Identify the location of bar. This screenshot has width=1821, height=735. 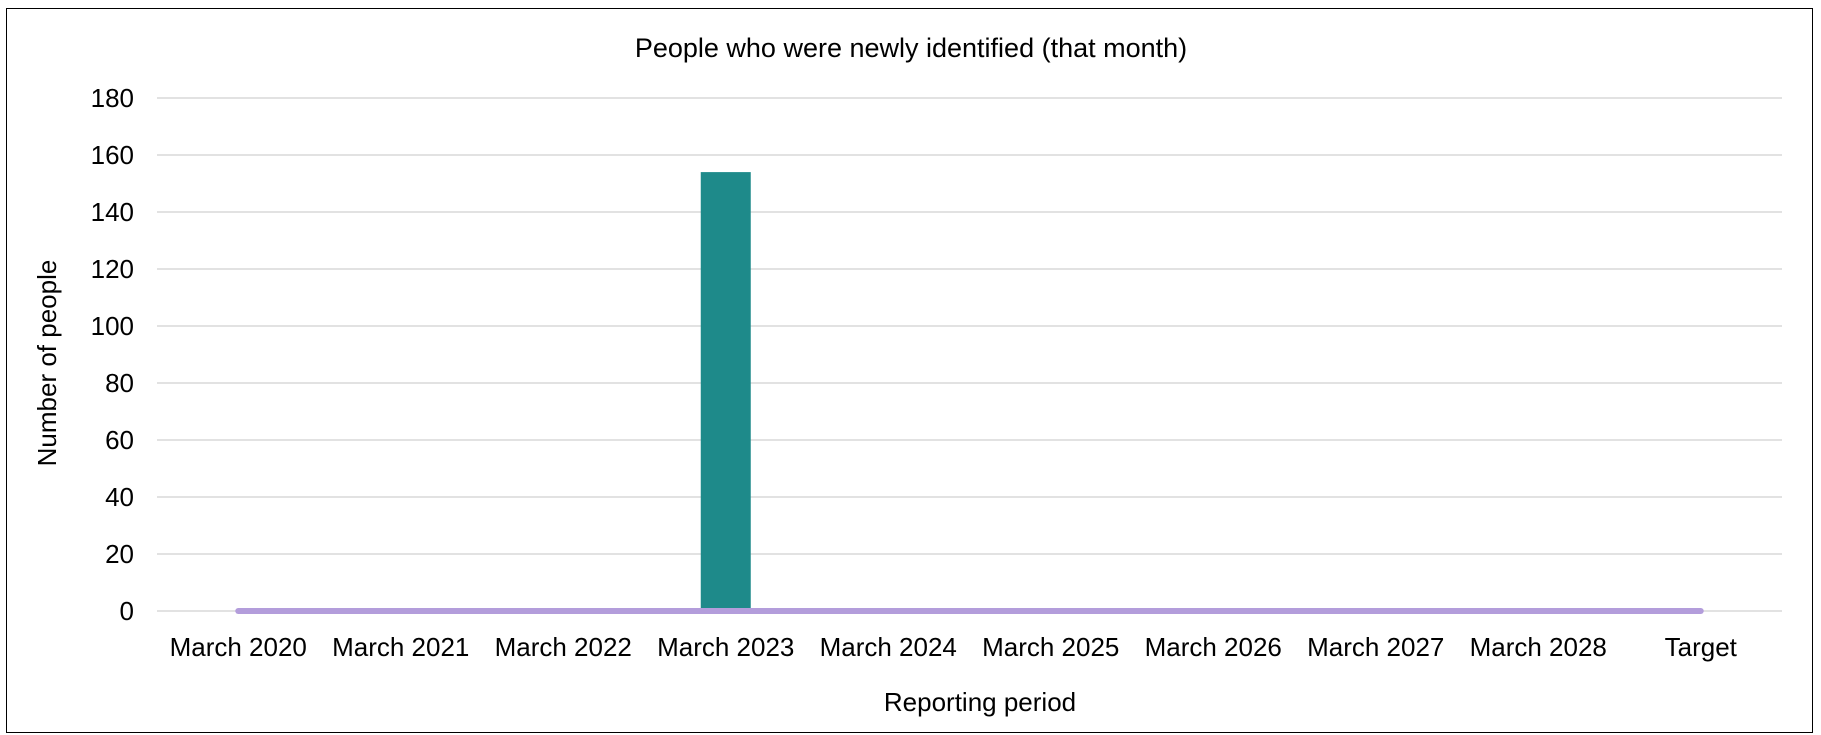
(725, 391).